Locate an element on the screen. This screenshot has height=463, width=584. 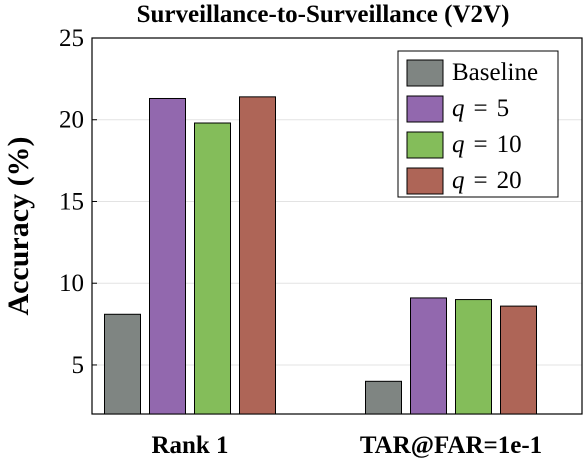
y-tick-label: 25 is located at coordinates (71, 38).